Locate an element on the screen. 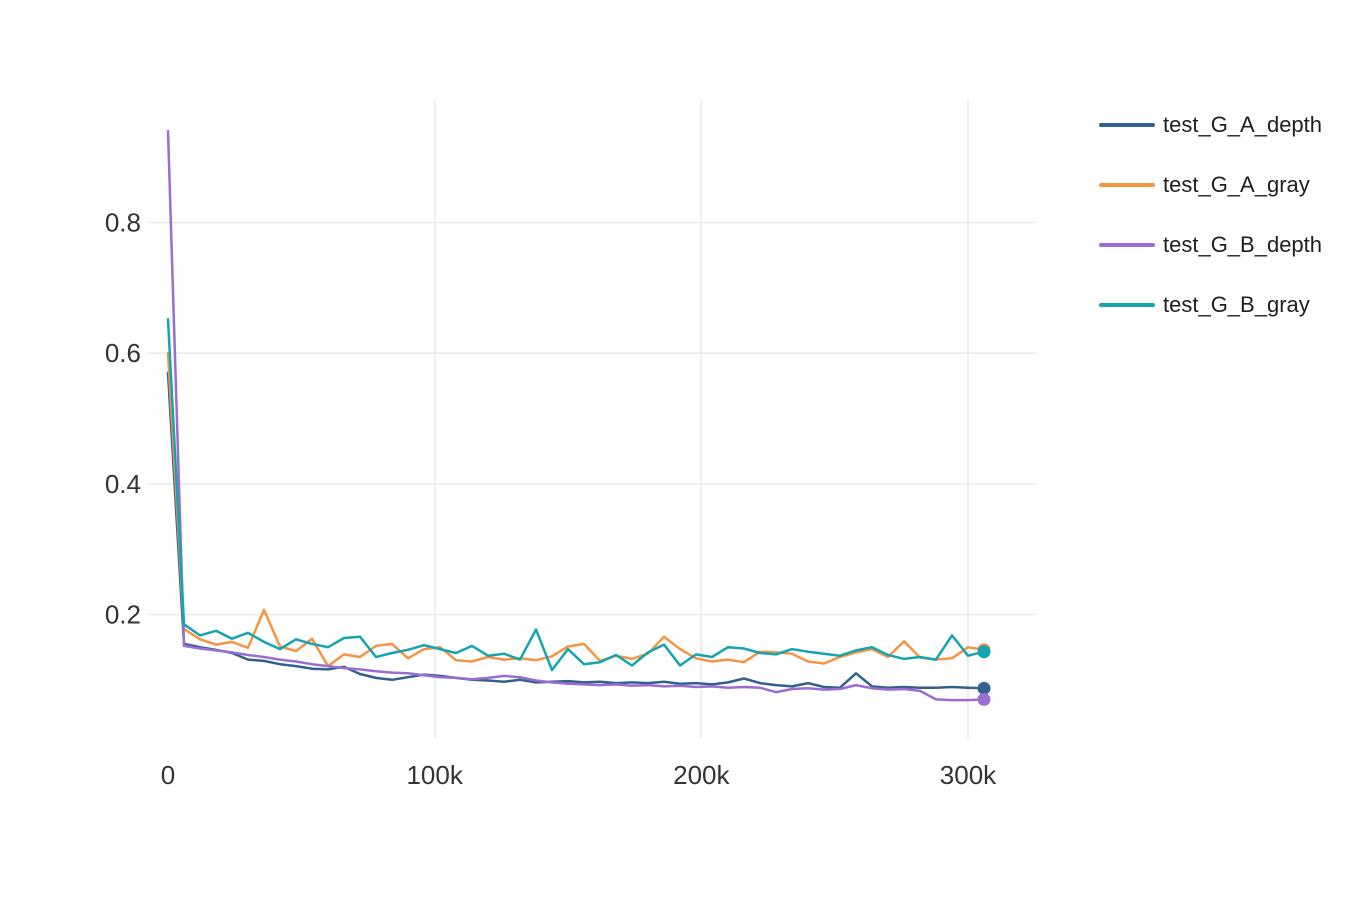 This screenshot has height=898, width=1364. legend-item-test_G_B_depth: test_G_B_depth is located at coordinates (1210, 245).